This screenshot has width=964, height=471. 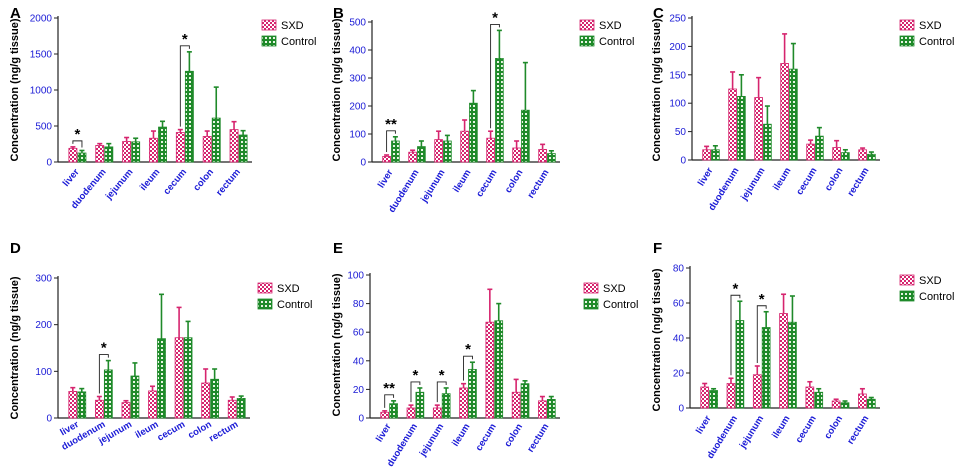 What do you see at coordinates (338, 248) in the screenshot?
I see `panel-letter: E` at bounding box center [338, 248].